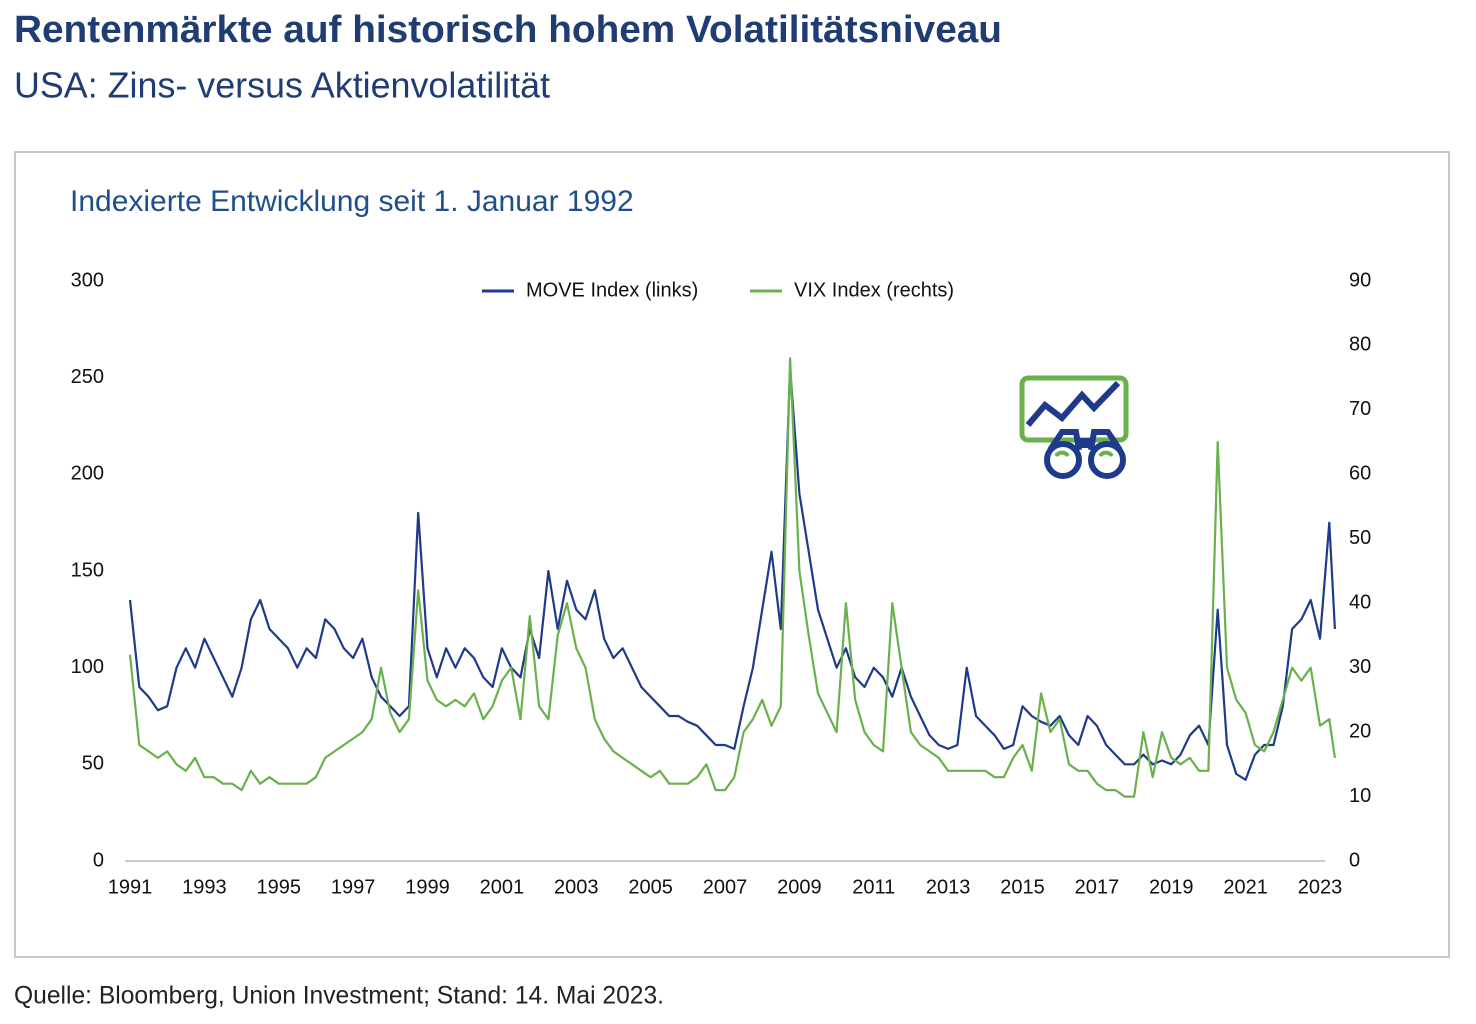  I want to click on y-tick-label: 150, so click(87, 570).